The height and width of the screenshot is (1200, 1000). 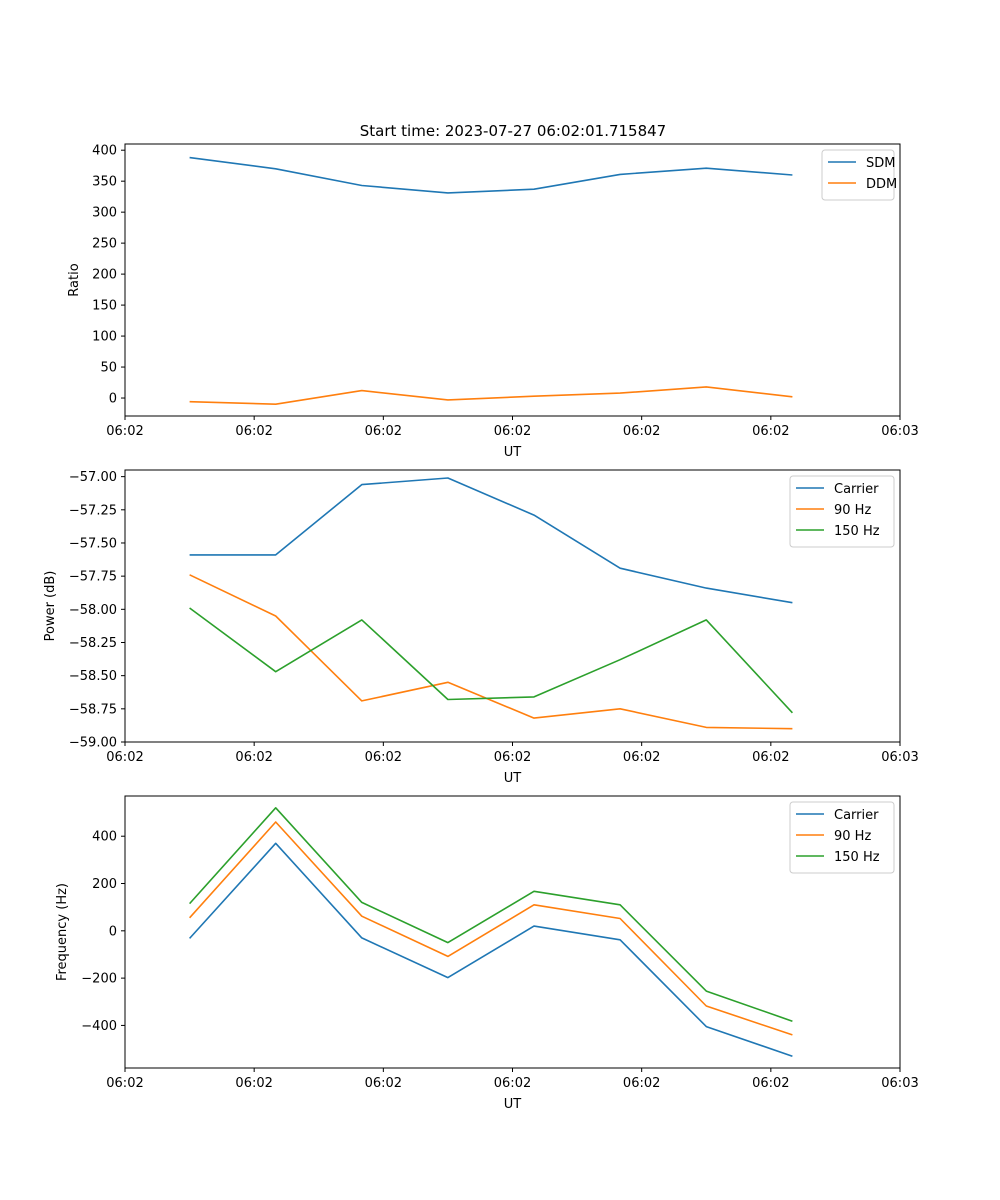 I want to click on y-tick-label: −59.00, so click(x=93, y=743).